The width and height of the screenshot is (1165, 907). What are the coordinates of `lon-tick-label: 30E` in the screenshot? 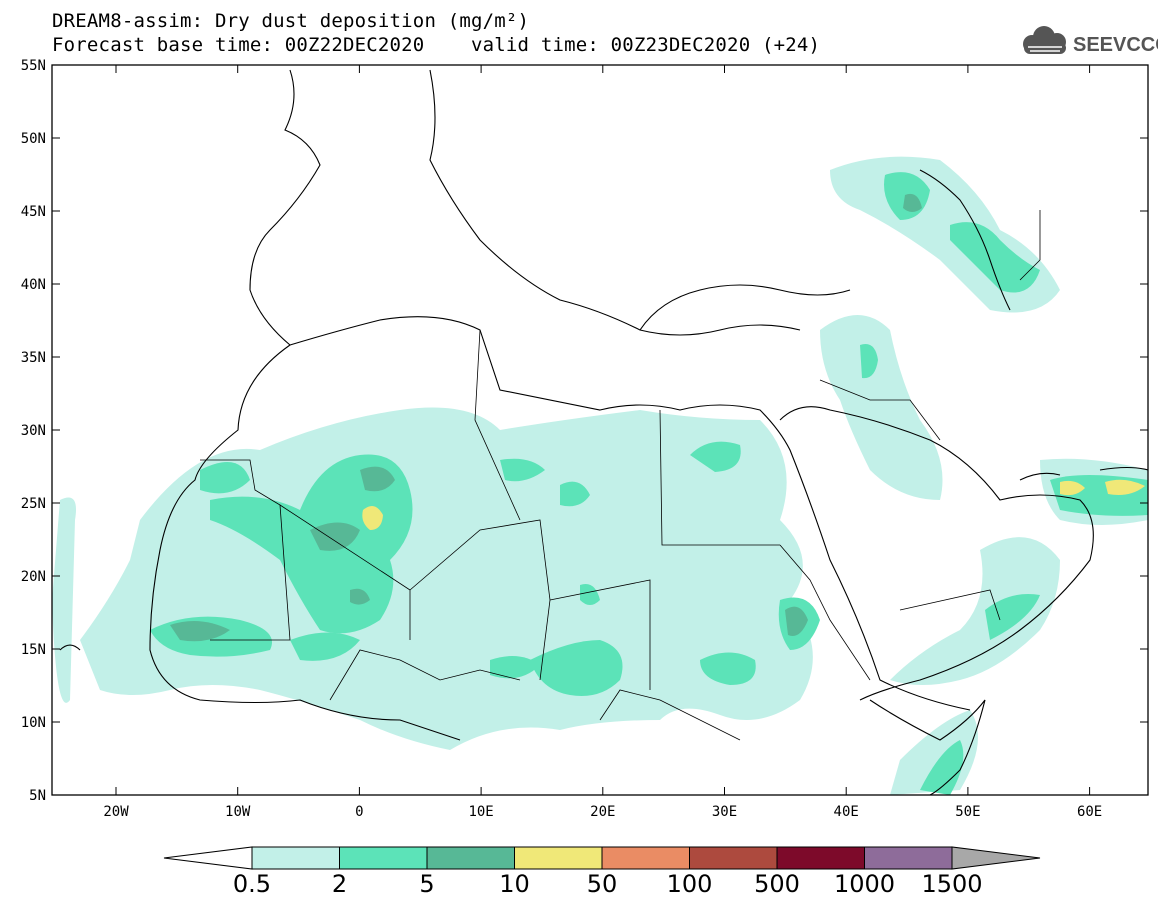 It's located at (724, 812).